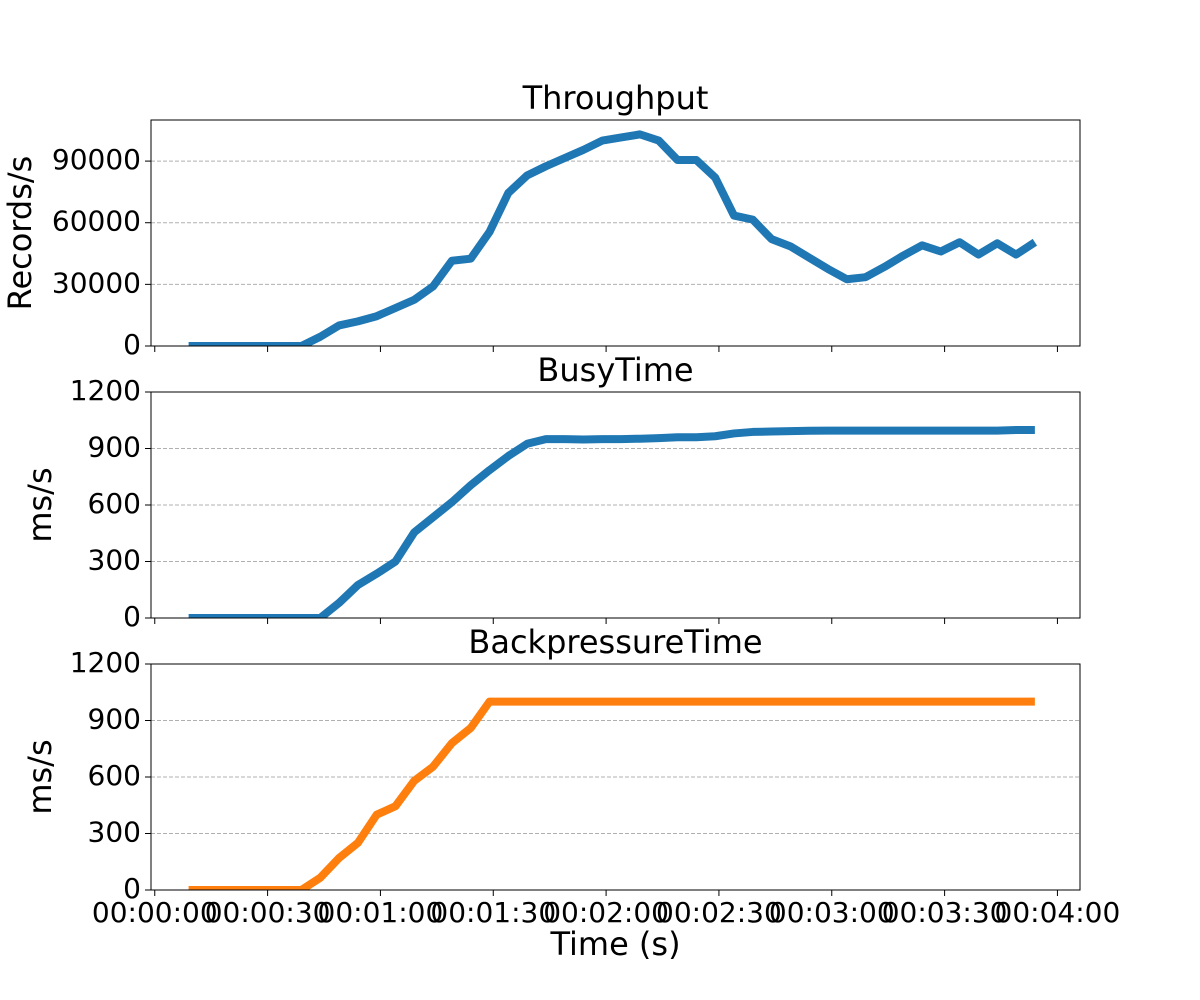  I want to click on x-tick-label: 00:01:00, so click(381, 912).